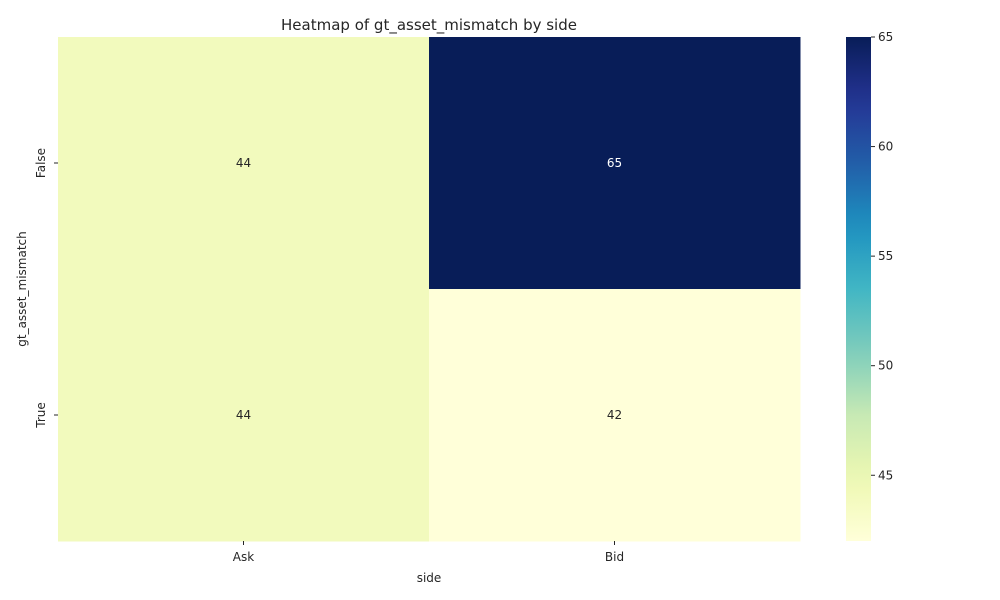 This screenshot has width=1000, height=600. I want to click on colorbar-tick-label: 65, so click(885, 37).